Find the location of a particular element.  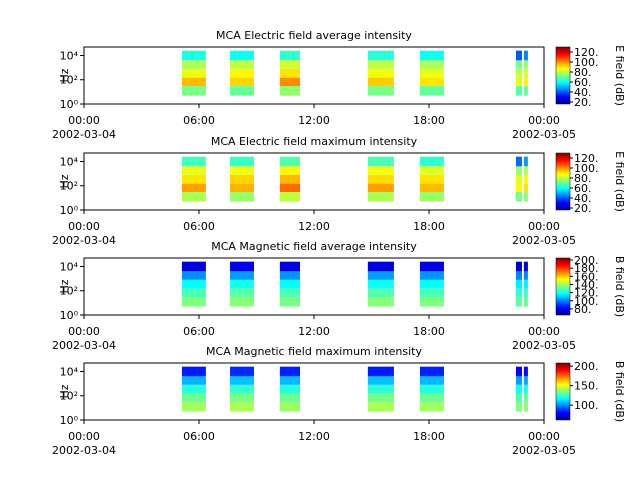

colorbar-tick-label: 140. is located at coordinates (586, 284).